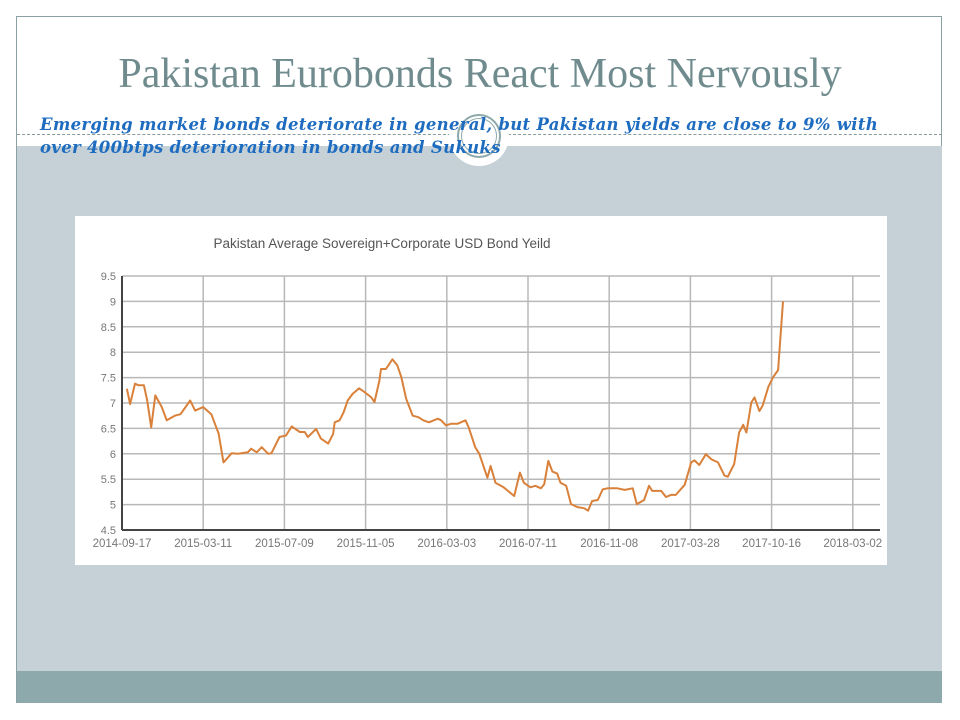 Image resolution: width=960 pixels, height=720 pixels. What do you see at coordinates (113, 353) in the screenshot?
I see `y-tick-label: 8` at bounding box center [113, 353].